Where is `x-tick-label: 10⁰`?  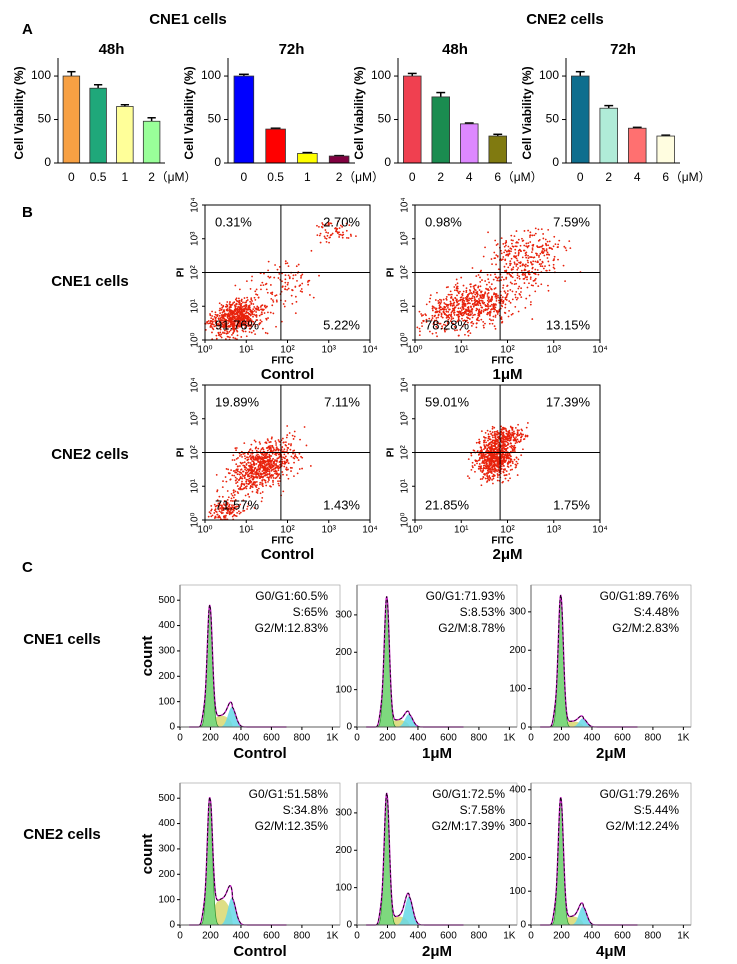
x-tick-label: 10⁰ is located at coordinates (204, 530).